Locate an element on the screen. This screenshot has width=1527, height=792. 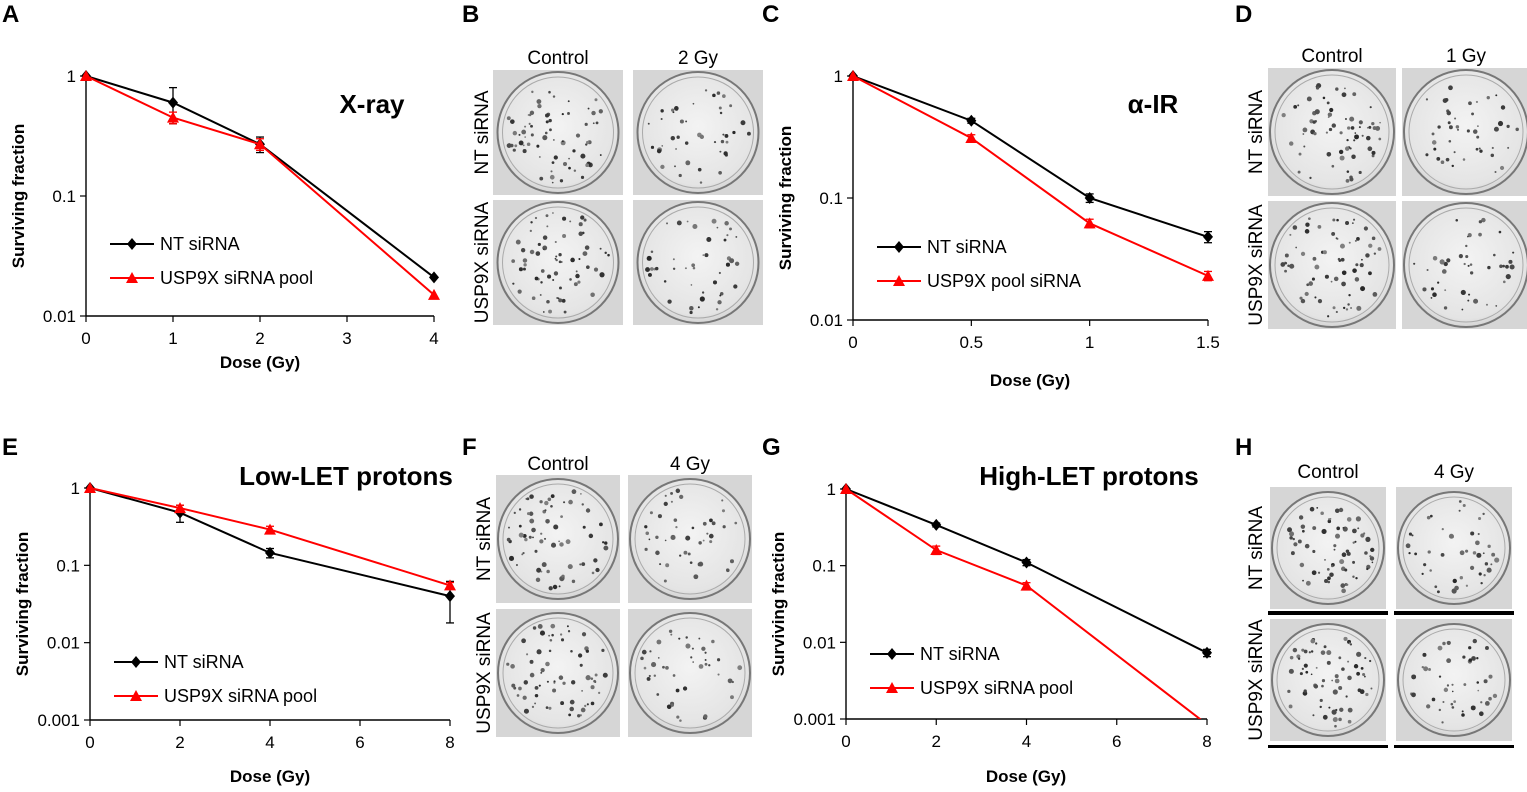
colony-panel-d: Control 1 Gy NT siRNA USP9X siRNA is located at coordinates (1386, 187).